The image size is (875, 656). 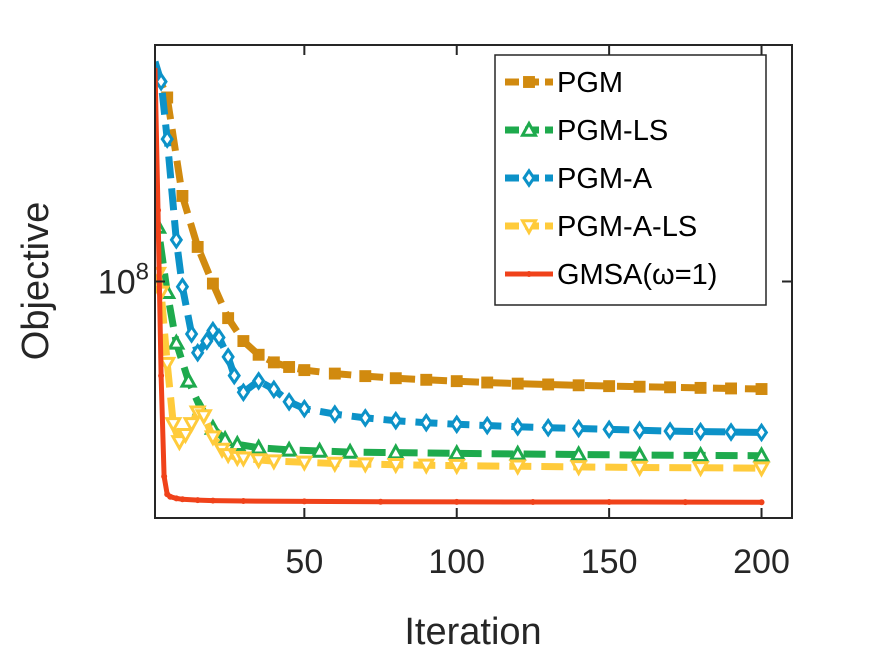 I want to click on legend: PGM PGM-LS PGM-A PGM-A-LS GMSA(ω=1), so click(x=630, y=180).